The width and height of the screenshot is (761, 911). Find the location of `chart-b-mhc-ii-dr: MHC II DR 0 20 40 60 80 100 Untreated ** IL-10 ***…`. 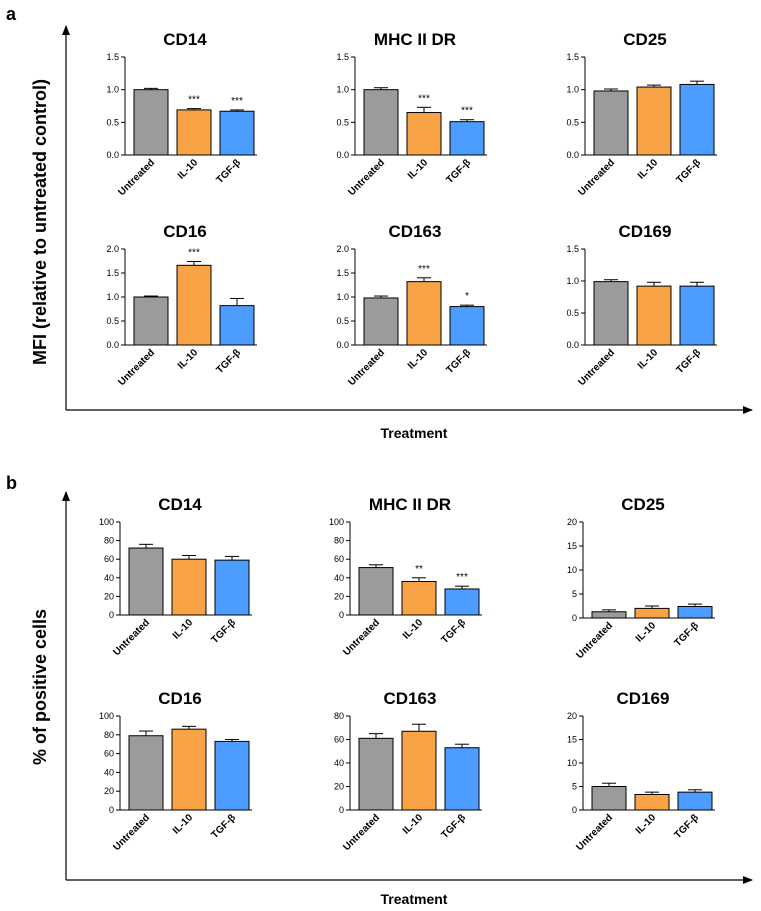

chart-b-mhc-ii-dr: MHC II DR 0 20 40 60 80 100 Untreated ** IL-10 ***… is located at coordinates (405, 576).